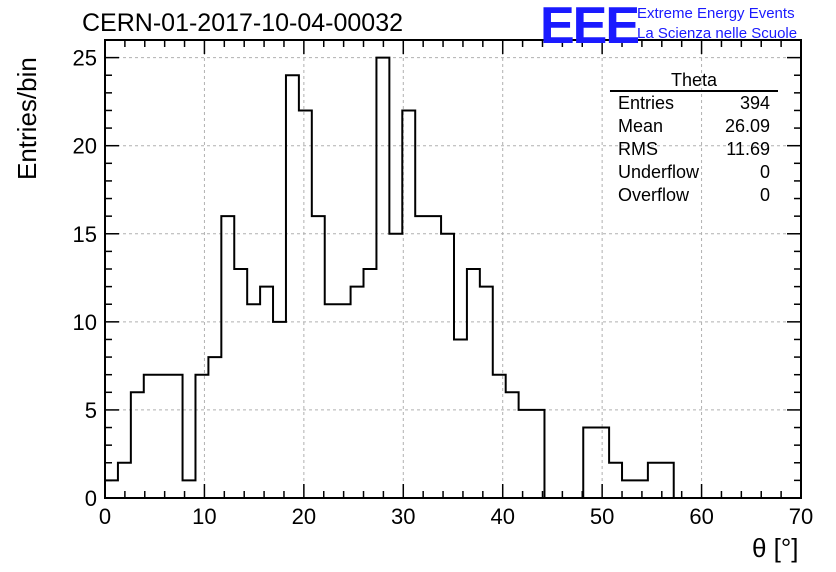  Describe the element at coordinates (694, 103) in the screenshot. I see `stats-row: Entries 394` at that location.